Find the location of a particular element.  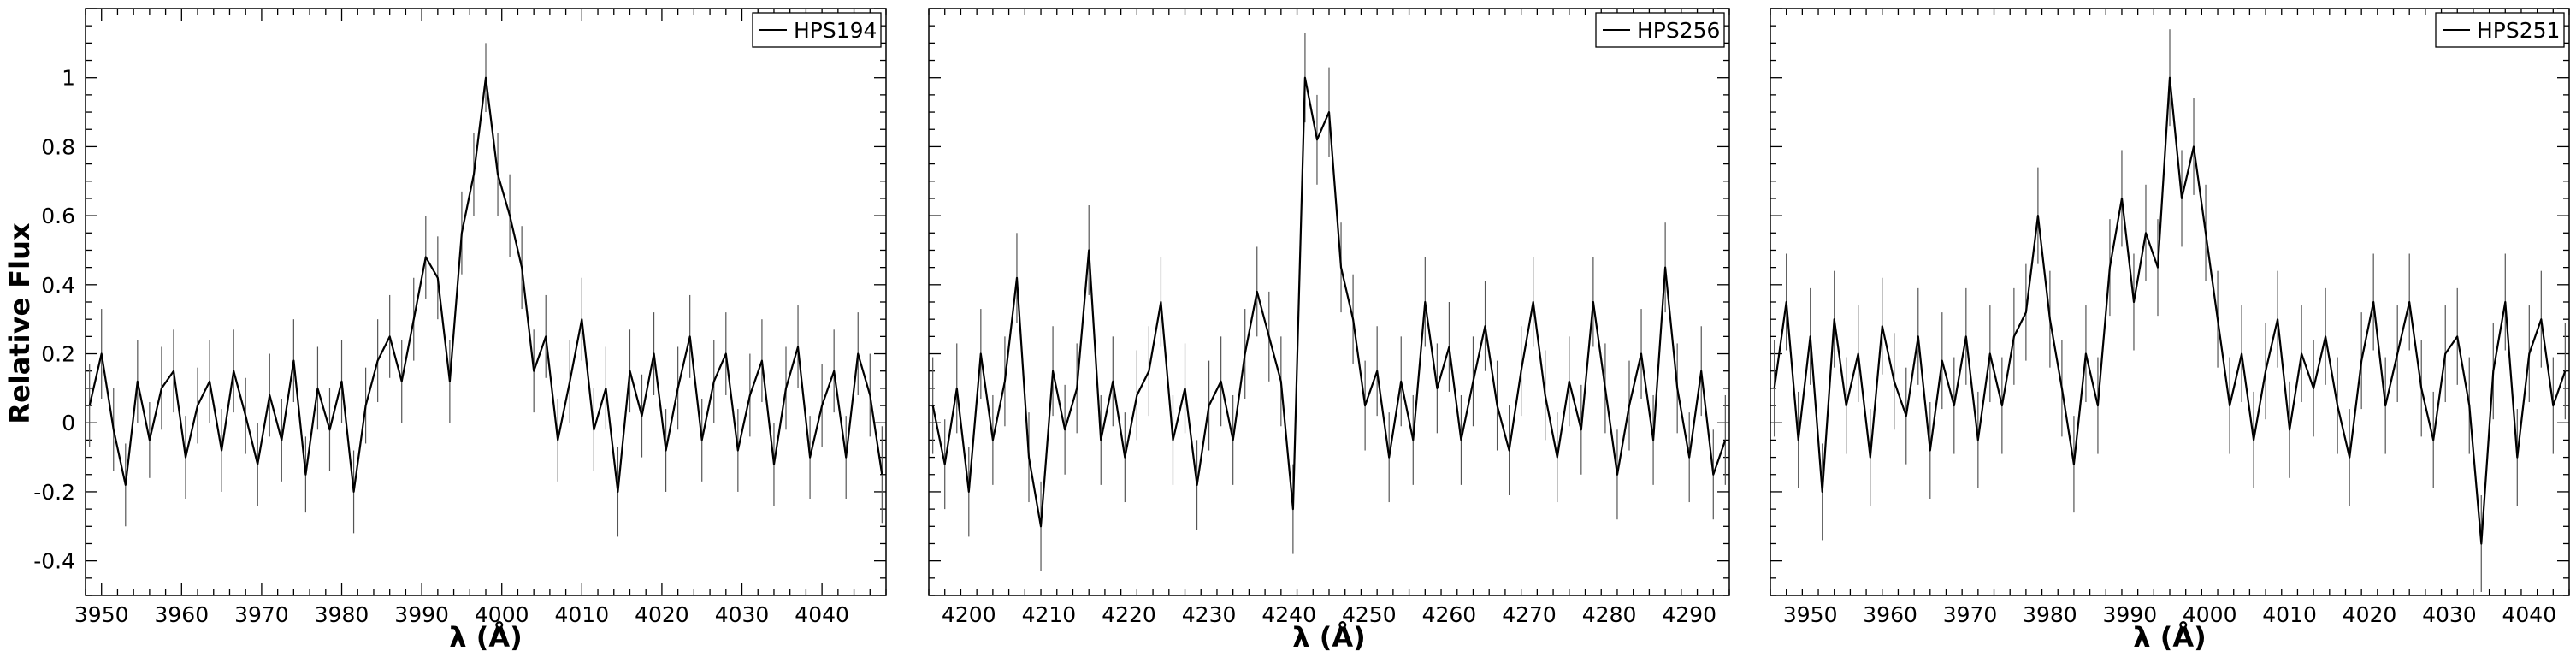

legend-label: HPS256 is located at coordinates (1678, 30).